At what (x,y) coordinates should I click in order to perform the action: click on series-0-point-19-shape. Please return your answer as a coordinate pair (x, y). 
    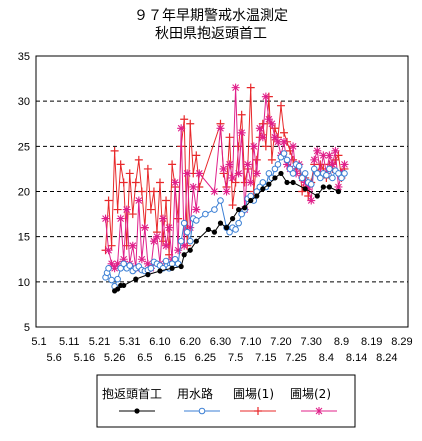
    Looking at the image, I should click on (251, 200).